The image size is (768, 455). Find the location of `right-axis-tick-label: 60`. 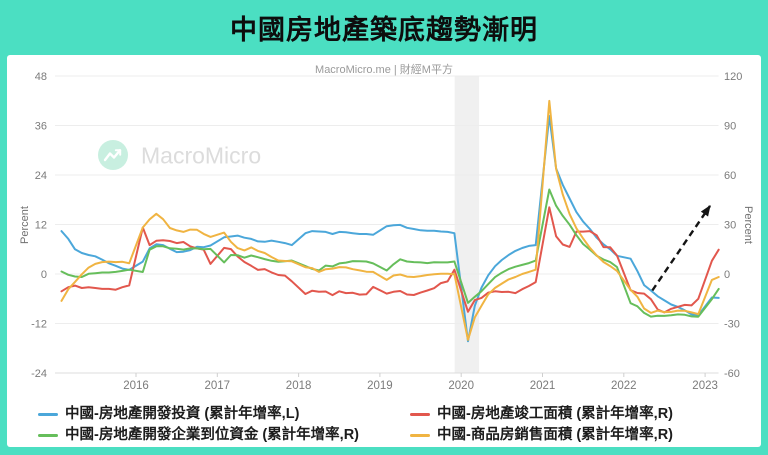

right-axis-tick-label: 60 is located at coordinates (730, 176).